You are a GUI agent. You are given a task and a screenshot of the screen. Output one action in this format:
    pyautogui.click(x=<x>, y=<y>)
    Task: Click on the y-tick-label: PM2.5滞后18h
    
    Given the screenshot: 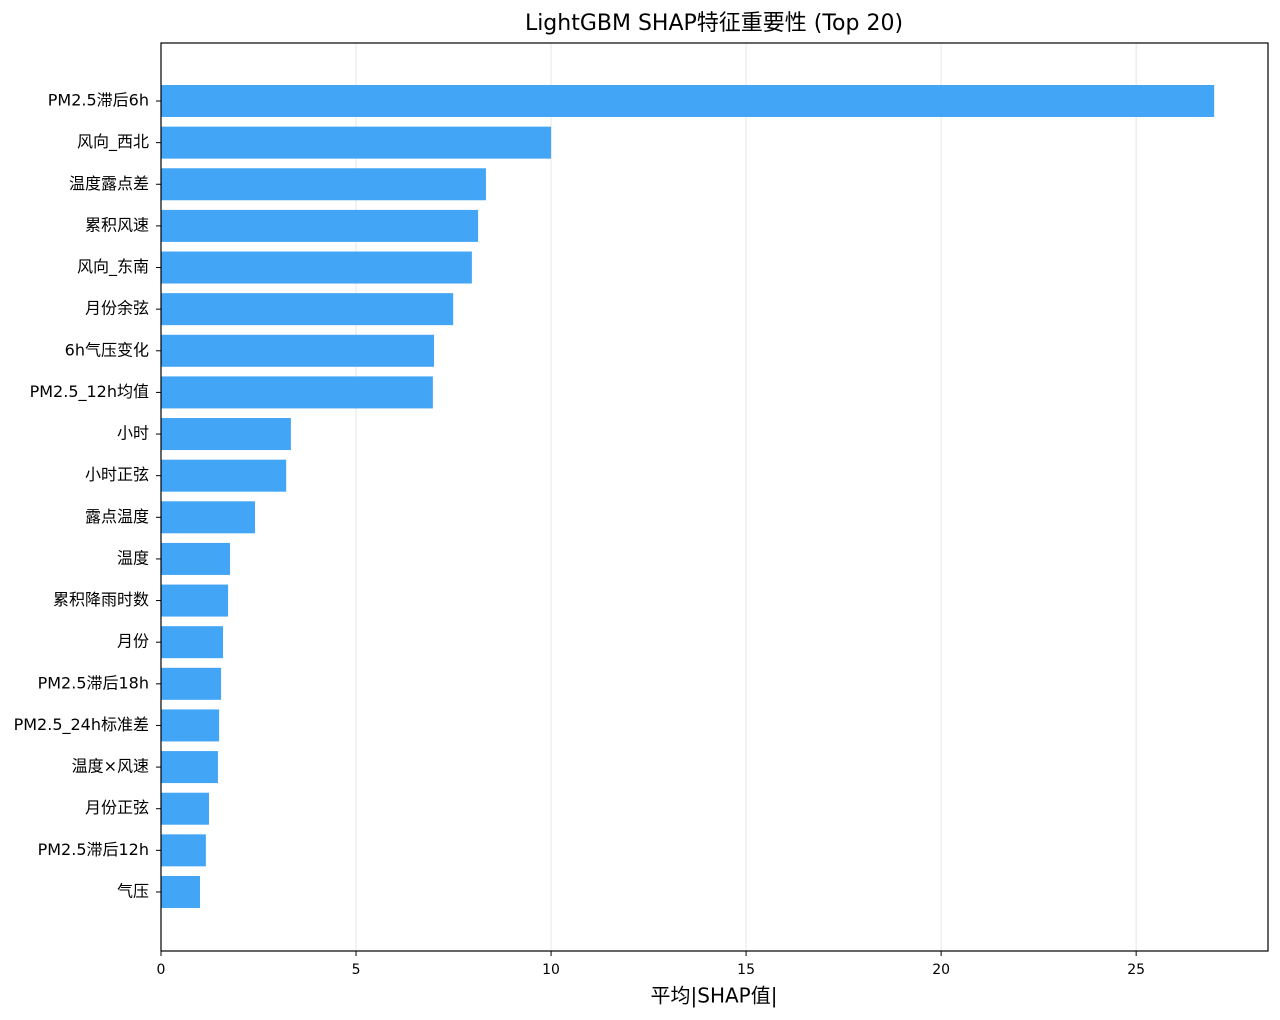 What is the action you would take?
    pyautogui.click(x=93, y=682)
    